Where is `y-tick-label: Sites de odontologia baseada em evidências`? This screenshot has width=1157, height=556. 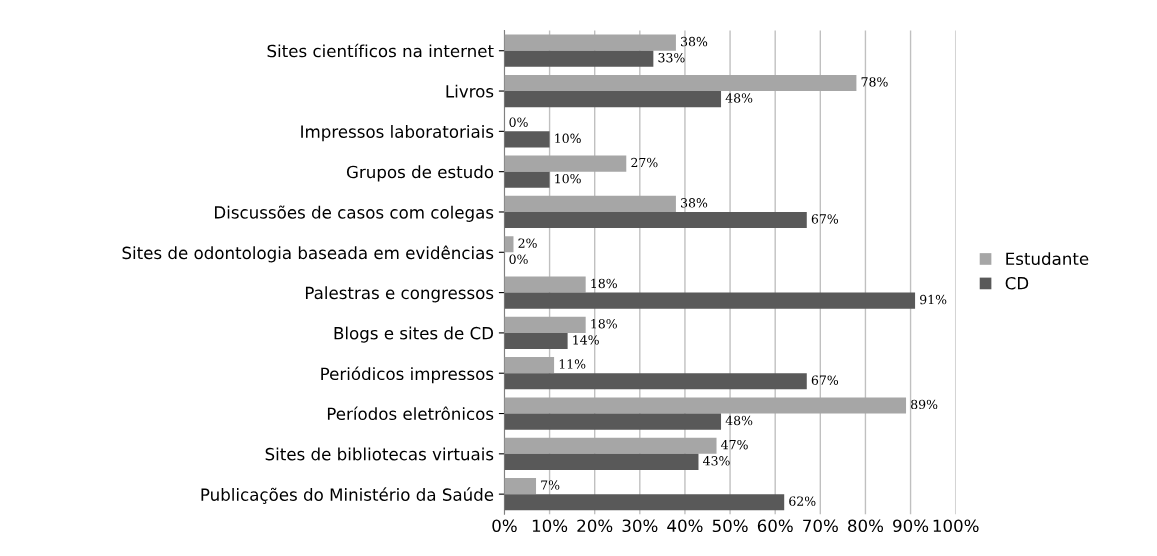 y-tick-label: Sites de odontologia baseada em evidências is located at coordinates (308, 254).